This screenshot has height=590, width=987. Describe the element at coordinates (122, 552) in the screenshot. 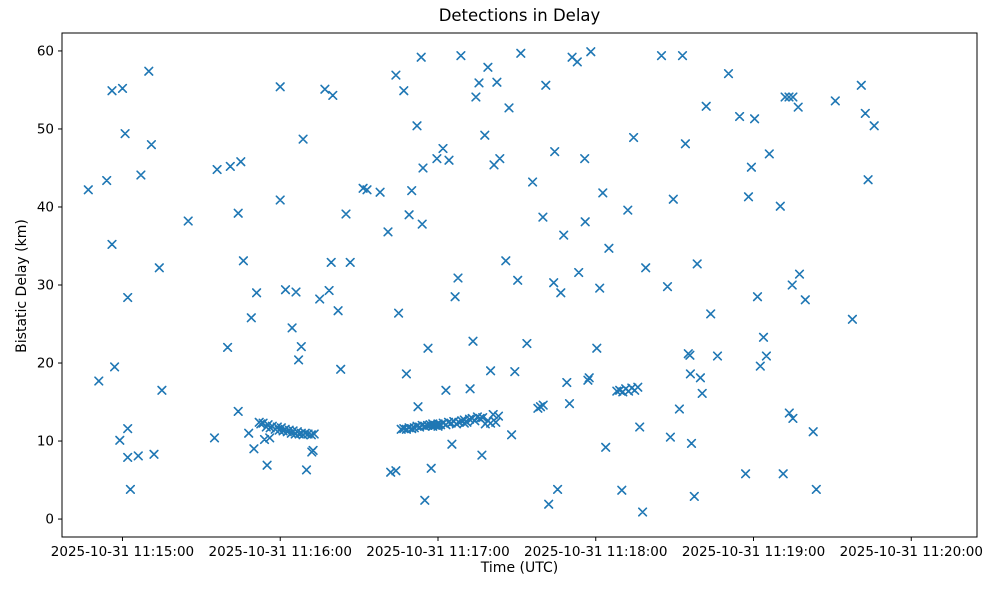

I see `x-tick-label: 2025-10-31 11:15:00` at that location.